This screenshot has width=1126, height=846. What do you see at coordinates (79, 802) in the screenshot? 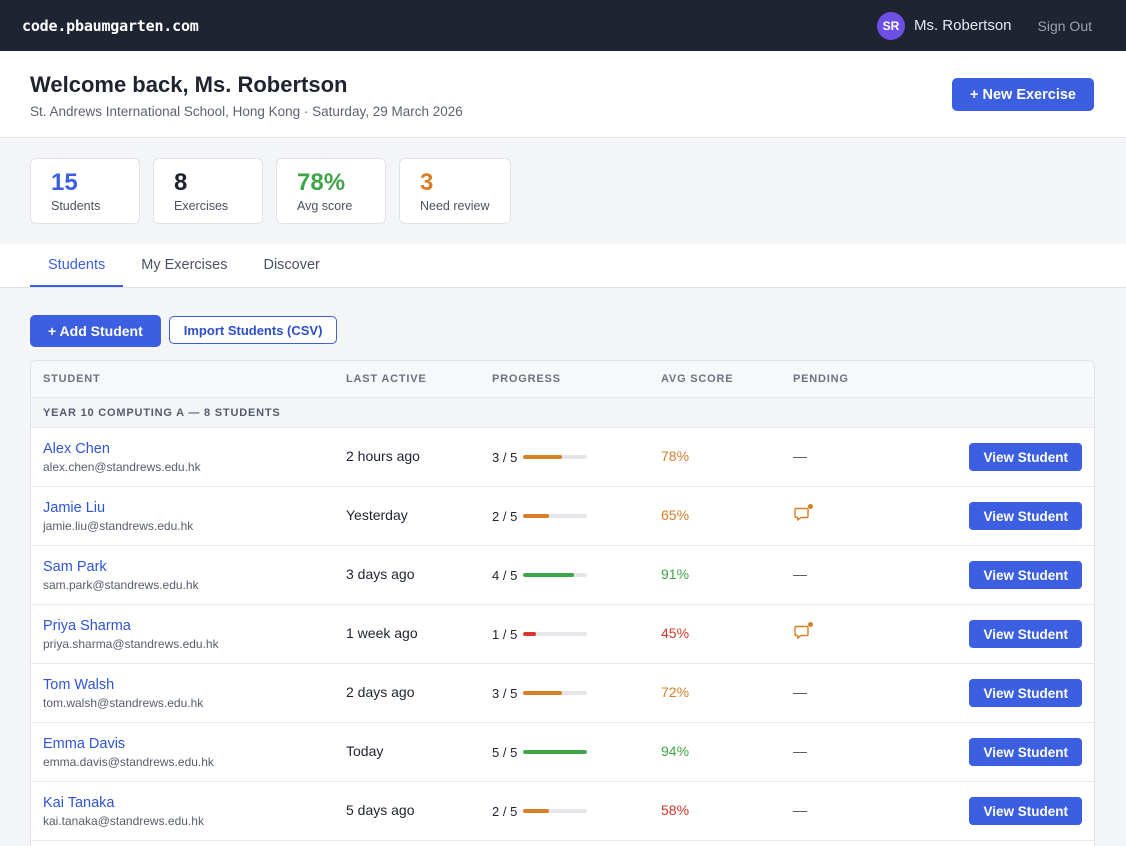
I see `student-name-link: Kai Tanaka` at bounding box center [79, 802].